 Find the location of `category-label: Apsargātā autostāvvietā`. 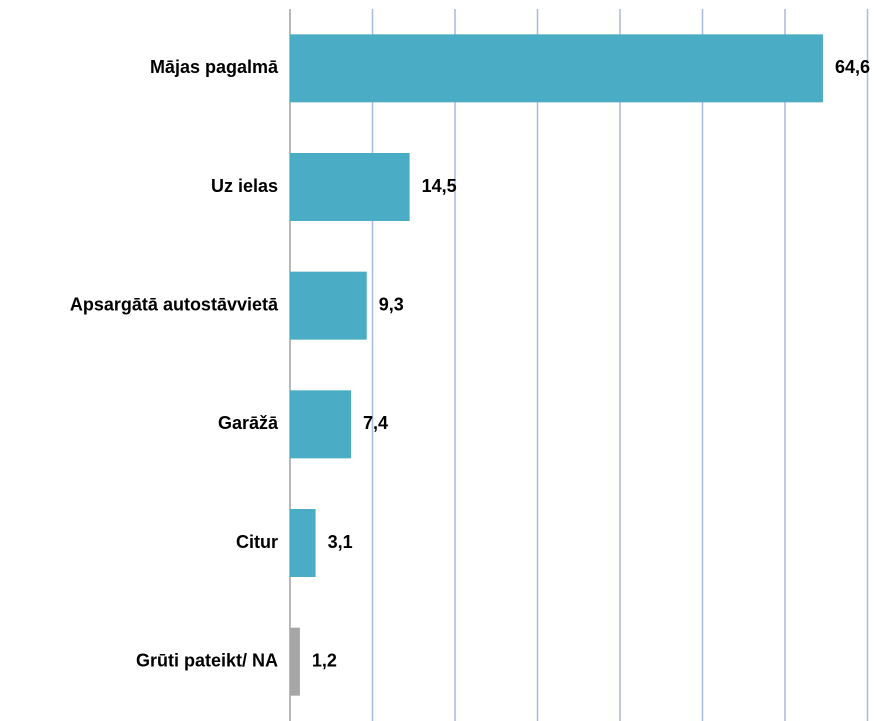

category-label: Apsargātā autostāvvietā is located at coordinates (174, 304).